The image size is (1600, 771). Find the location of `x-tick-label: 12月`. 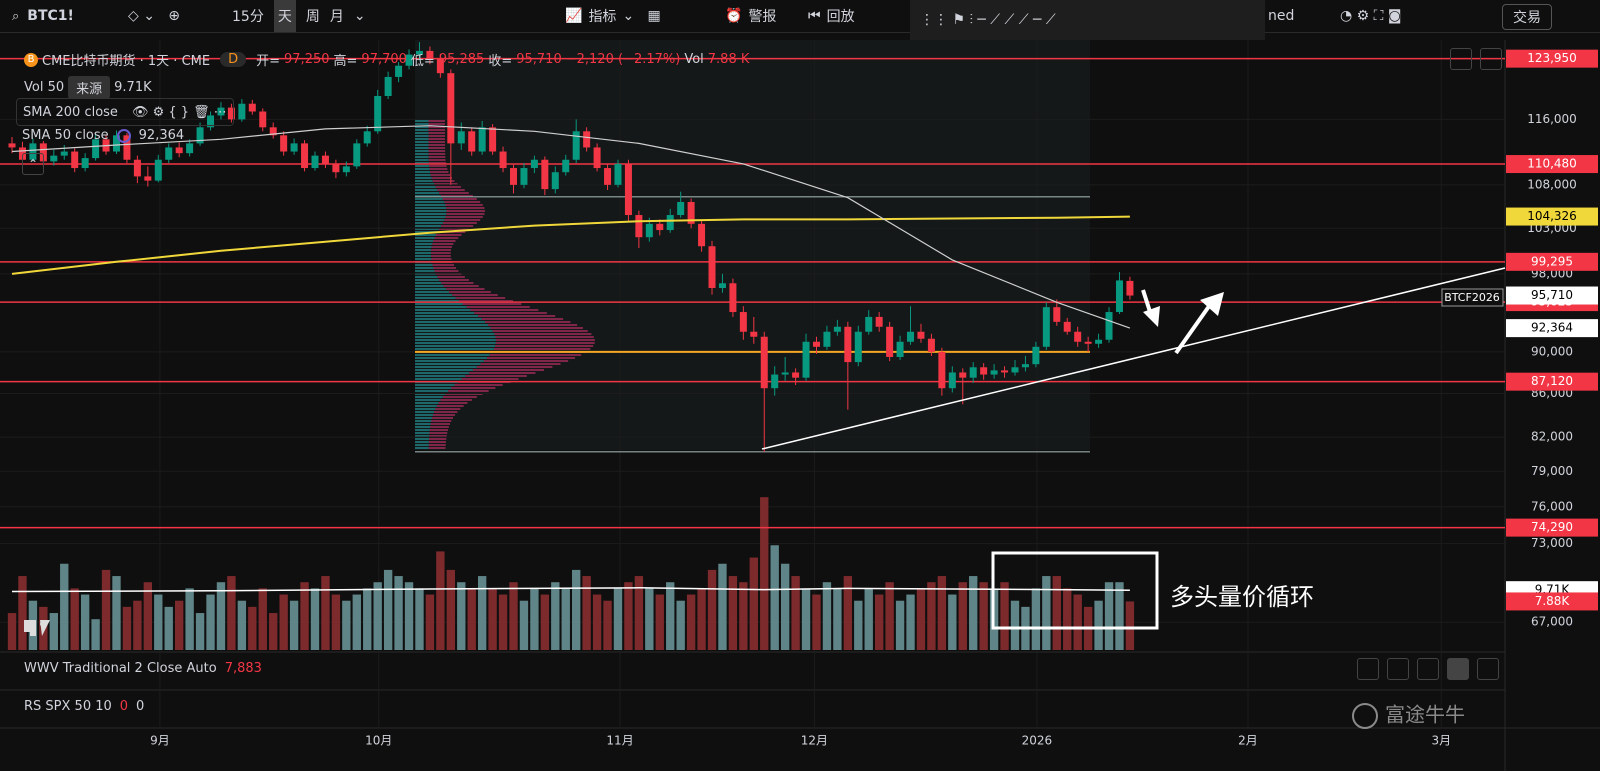

x-tick-label: 12月 is located at coordinates (814, 741).